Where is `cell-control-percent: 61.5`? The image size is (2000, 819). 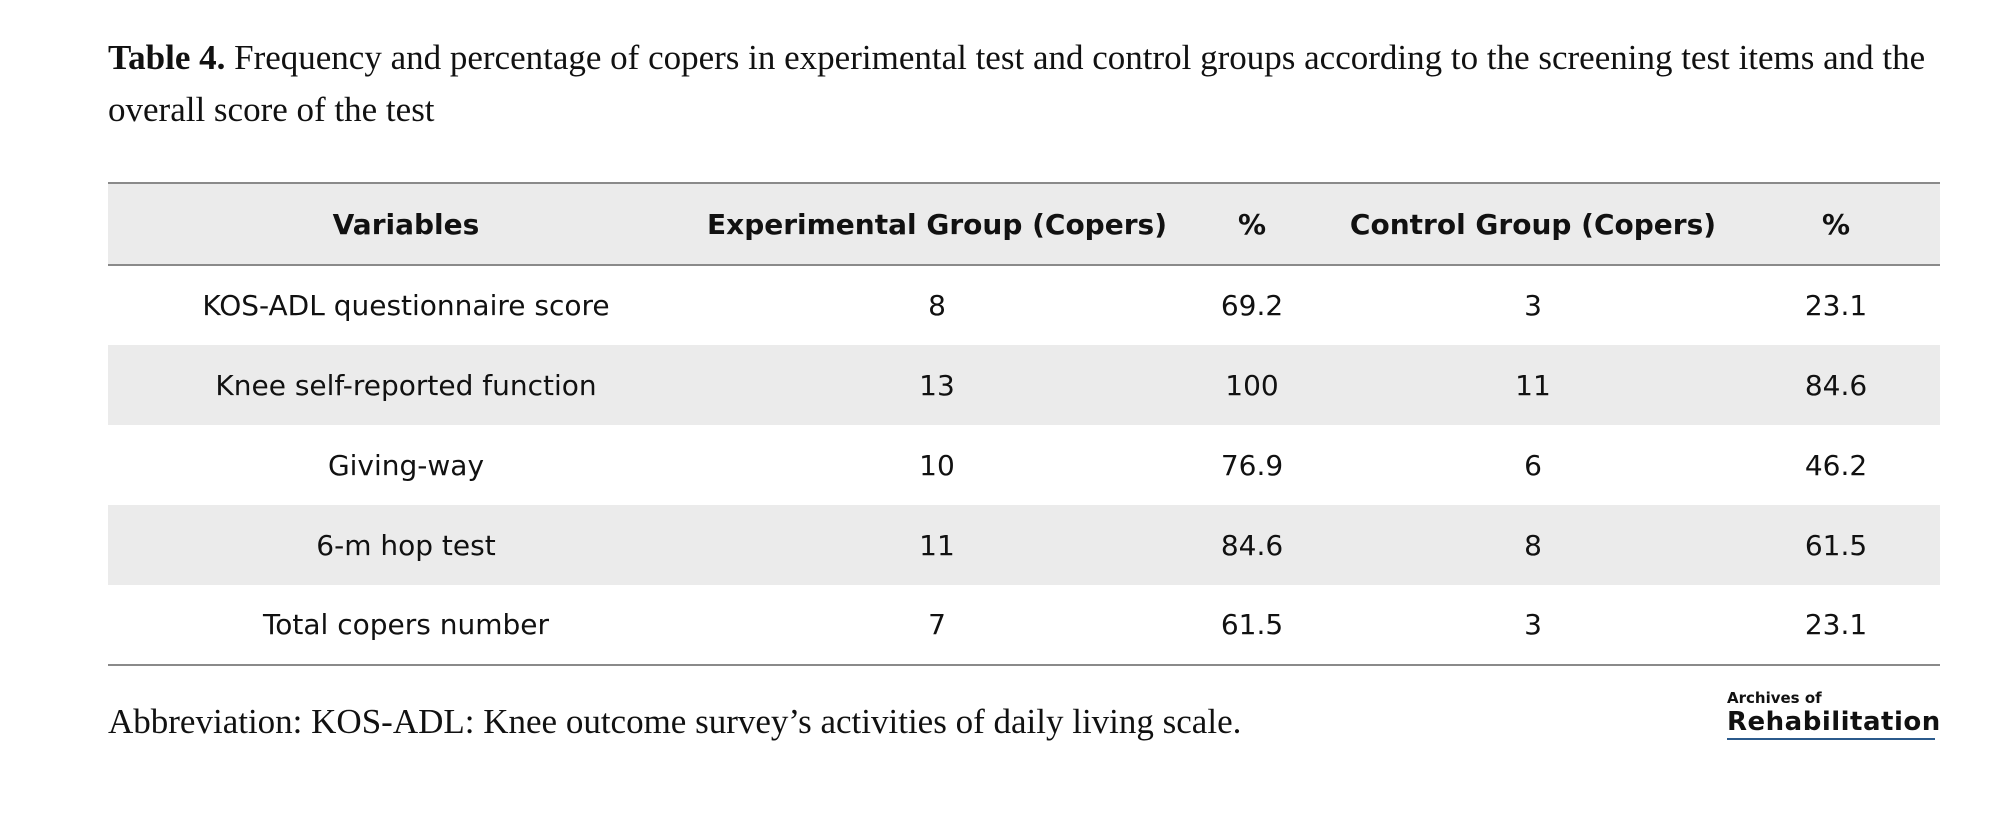 cell-control-percent: 61.5 is located at coordinates (1836, 545).